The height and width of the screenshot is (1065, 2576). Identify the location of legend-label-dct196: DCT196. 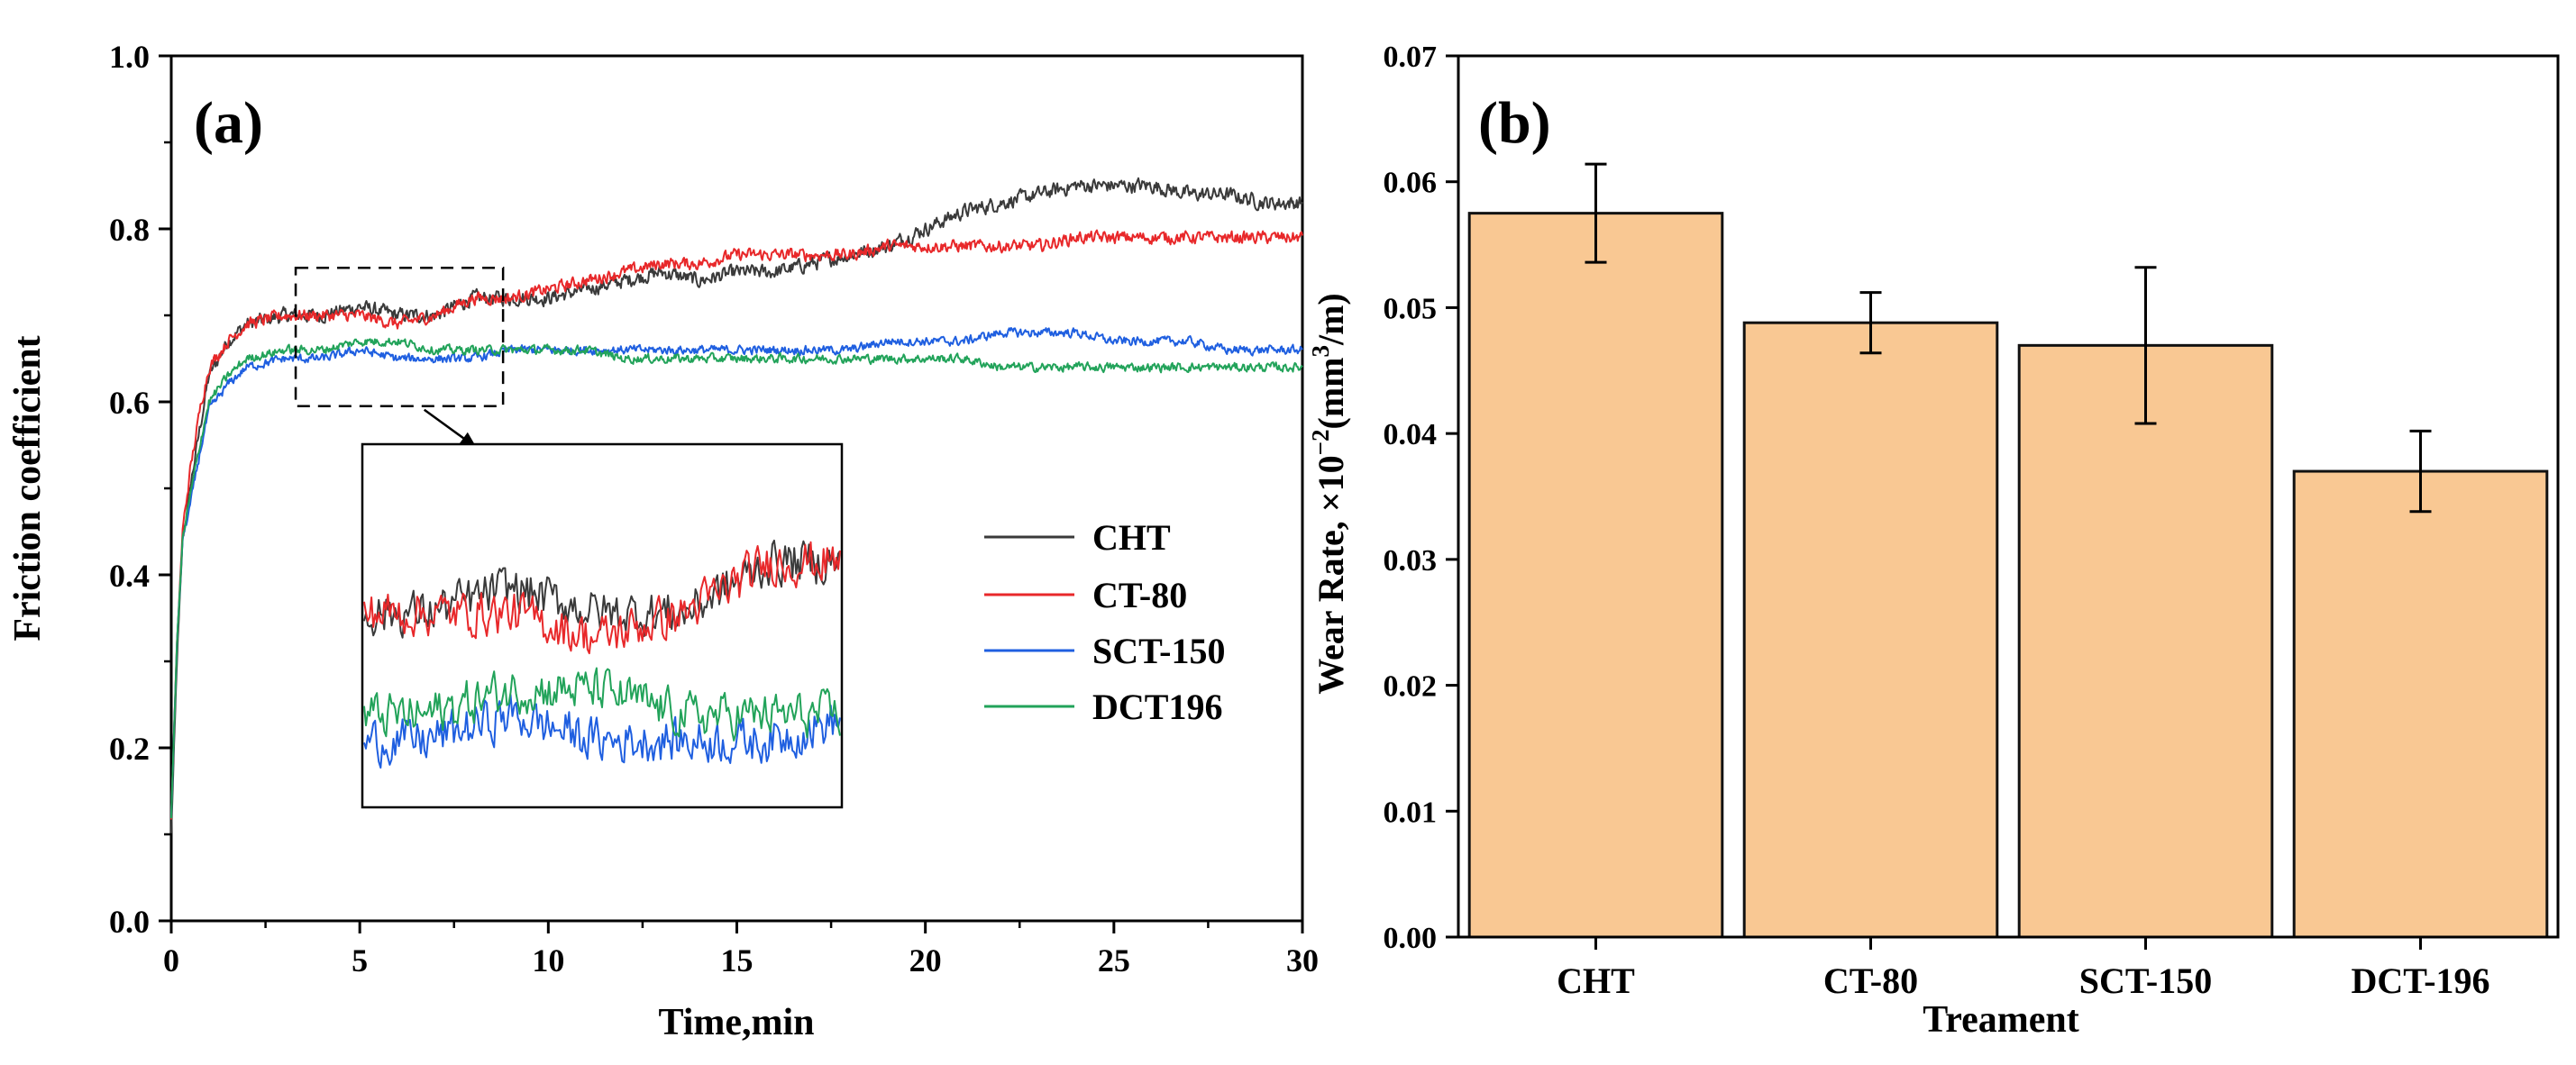
(1157, 707).